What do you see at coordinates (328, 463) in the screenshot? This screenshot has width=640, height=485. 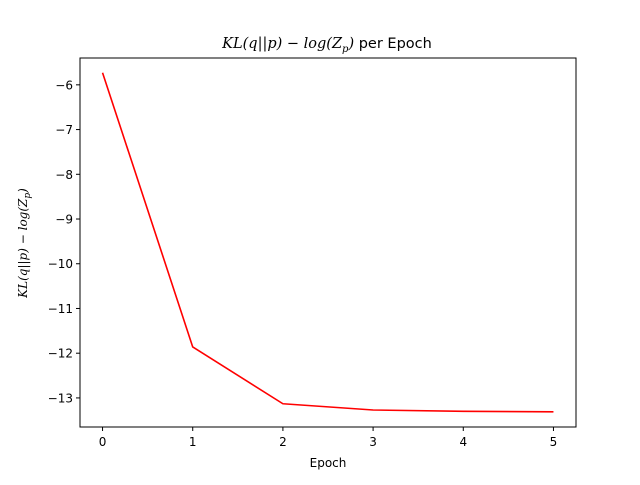 I see `x-axis-label: Epoch` at bounding box center [328, 463].